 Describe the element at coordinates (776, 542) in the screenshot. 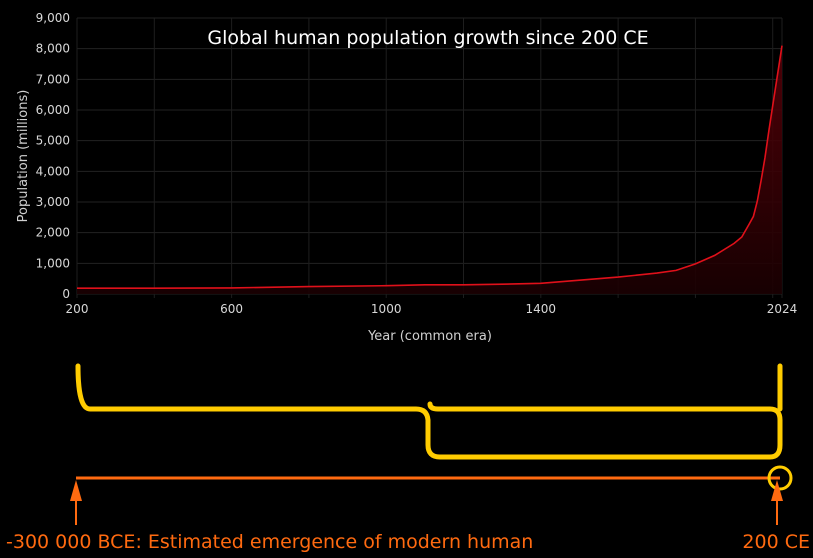

I see `timeline-end-label: 200 CE` at that location.